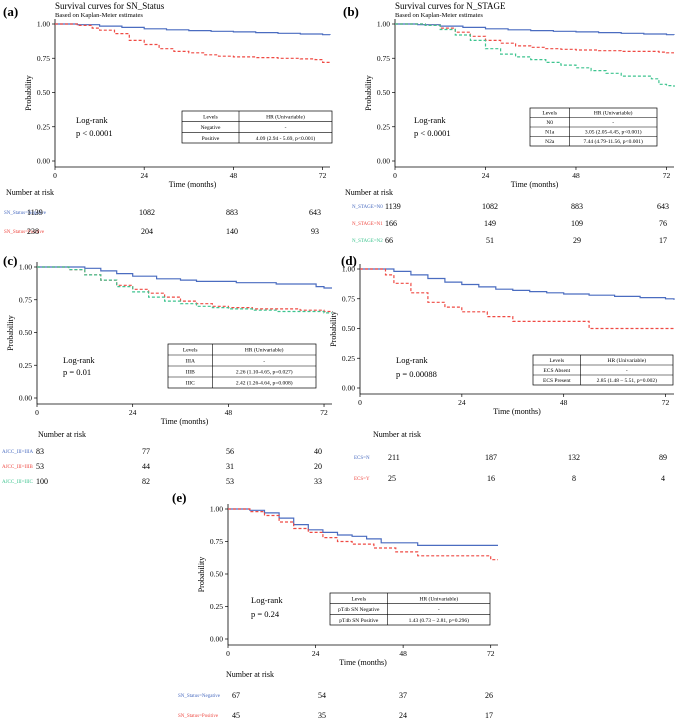 The image size is (677, 722). I want to click on panel-label: (b), so click(351, 11).